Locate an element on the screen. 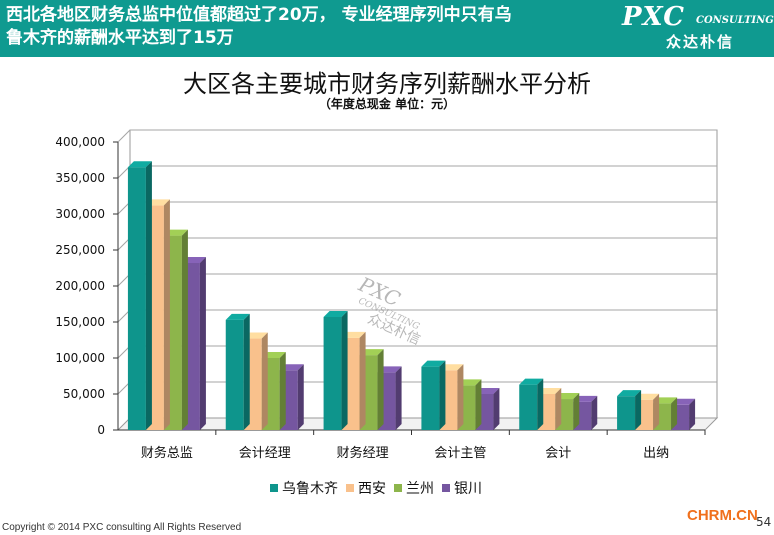  legend-label: 银川 is located at coordinates (468, 489).